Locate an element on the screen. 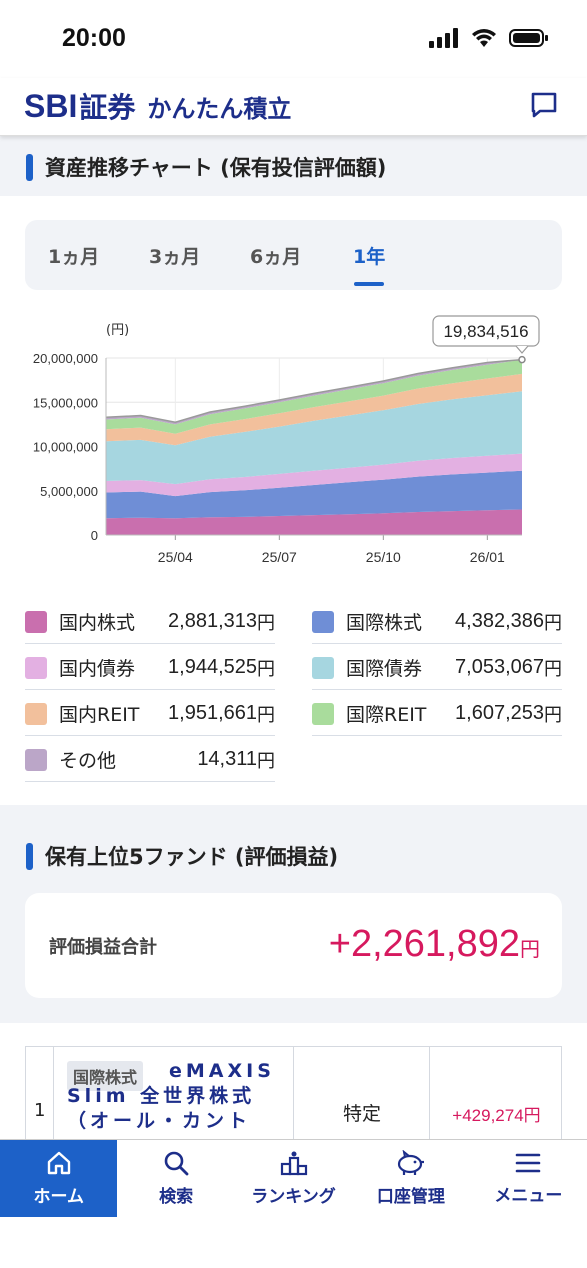 Image resolution: width=587 pixels, height=1268 pixels. asset-section-title: 資産推移チャート (保有投信評価額) is located at coordinates (206, 167).